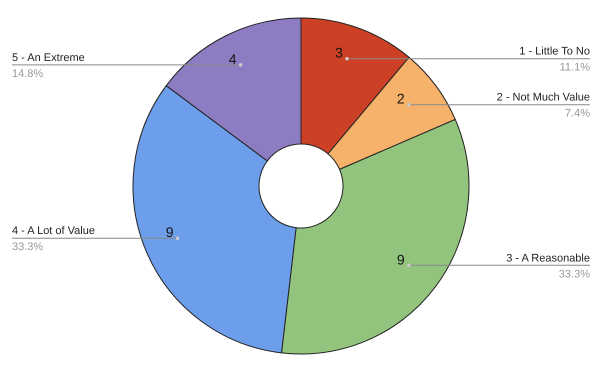 The height and width of the screenshot is (372, 602). Describe the element at coordinates (48, 58) in the screenshot. I see `slice-label: 5 - An Extreme` at that location.